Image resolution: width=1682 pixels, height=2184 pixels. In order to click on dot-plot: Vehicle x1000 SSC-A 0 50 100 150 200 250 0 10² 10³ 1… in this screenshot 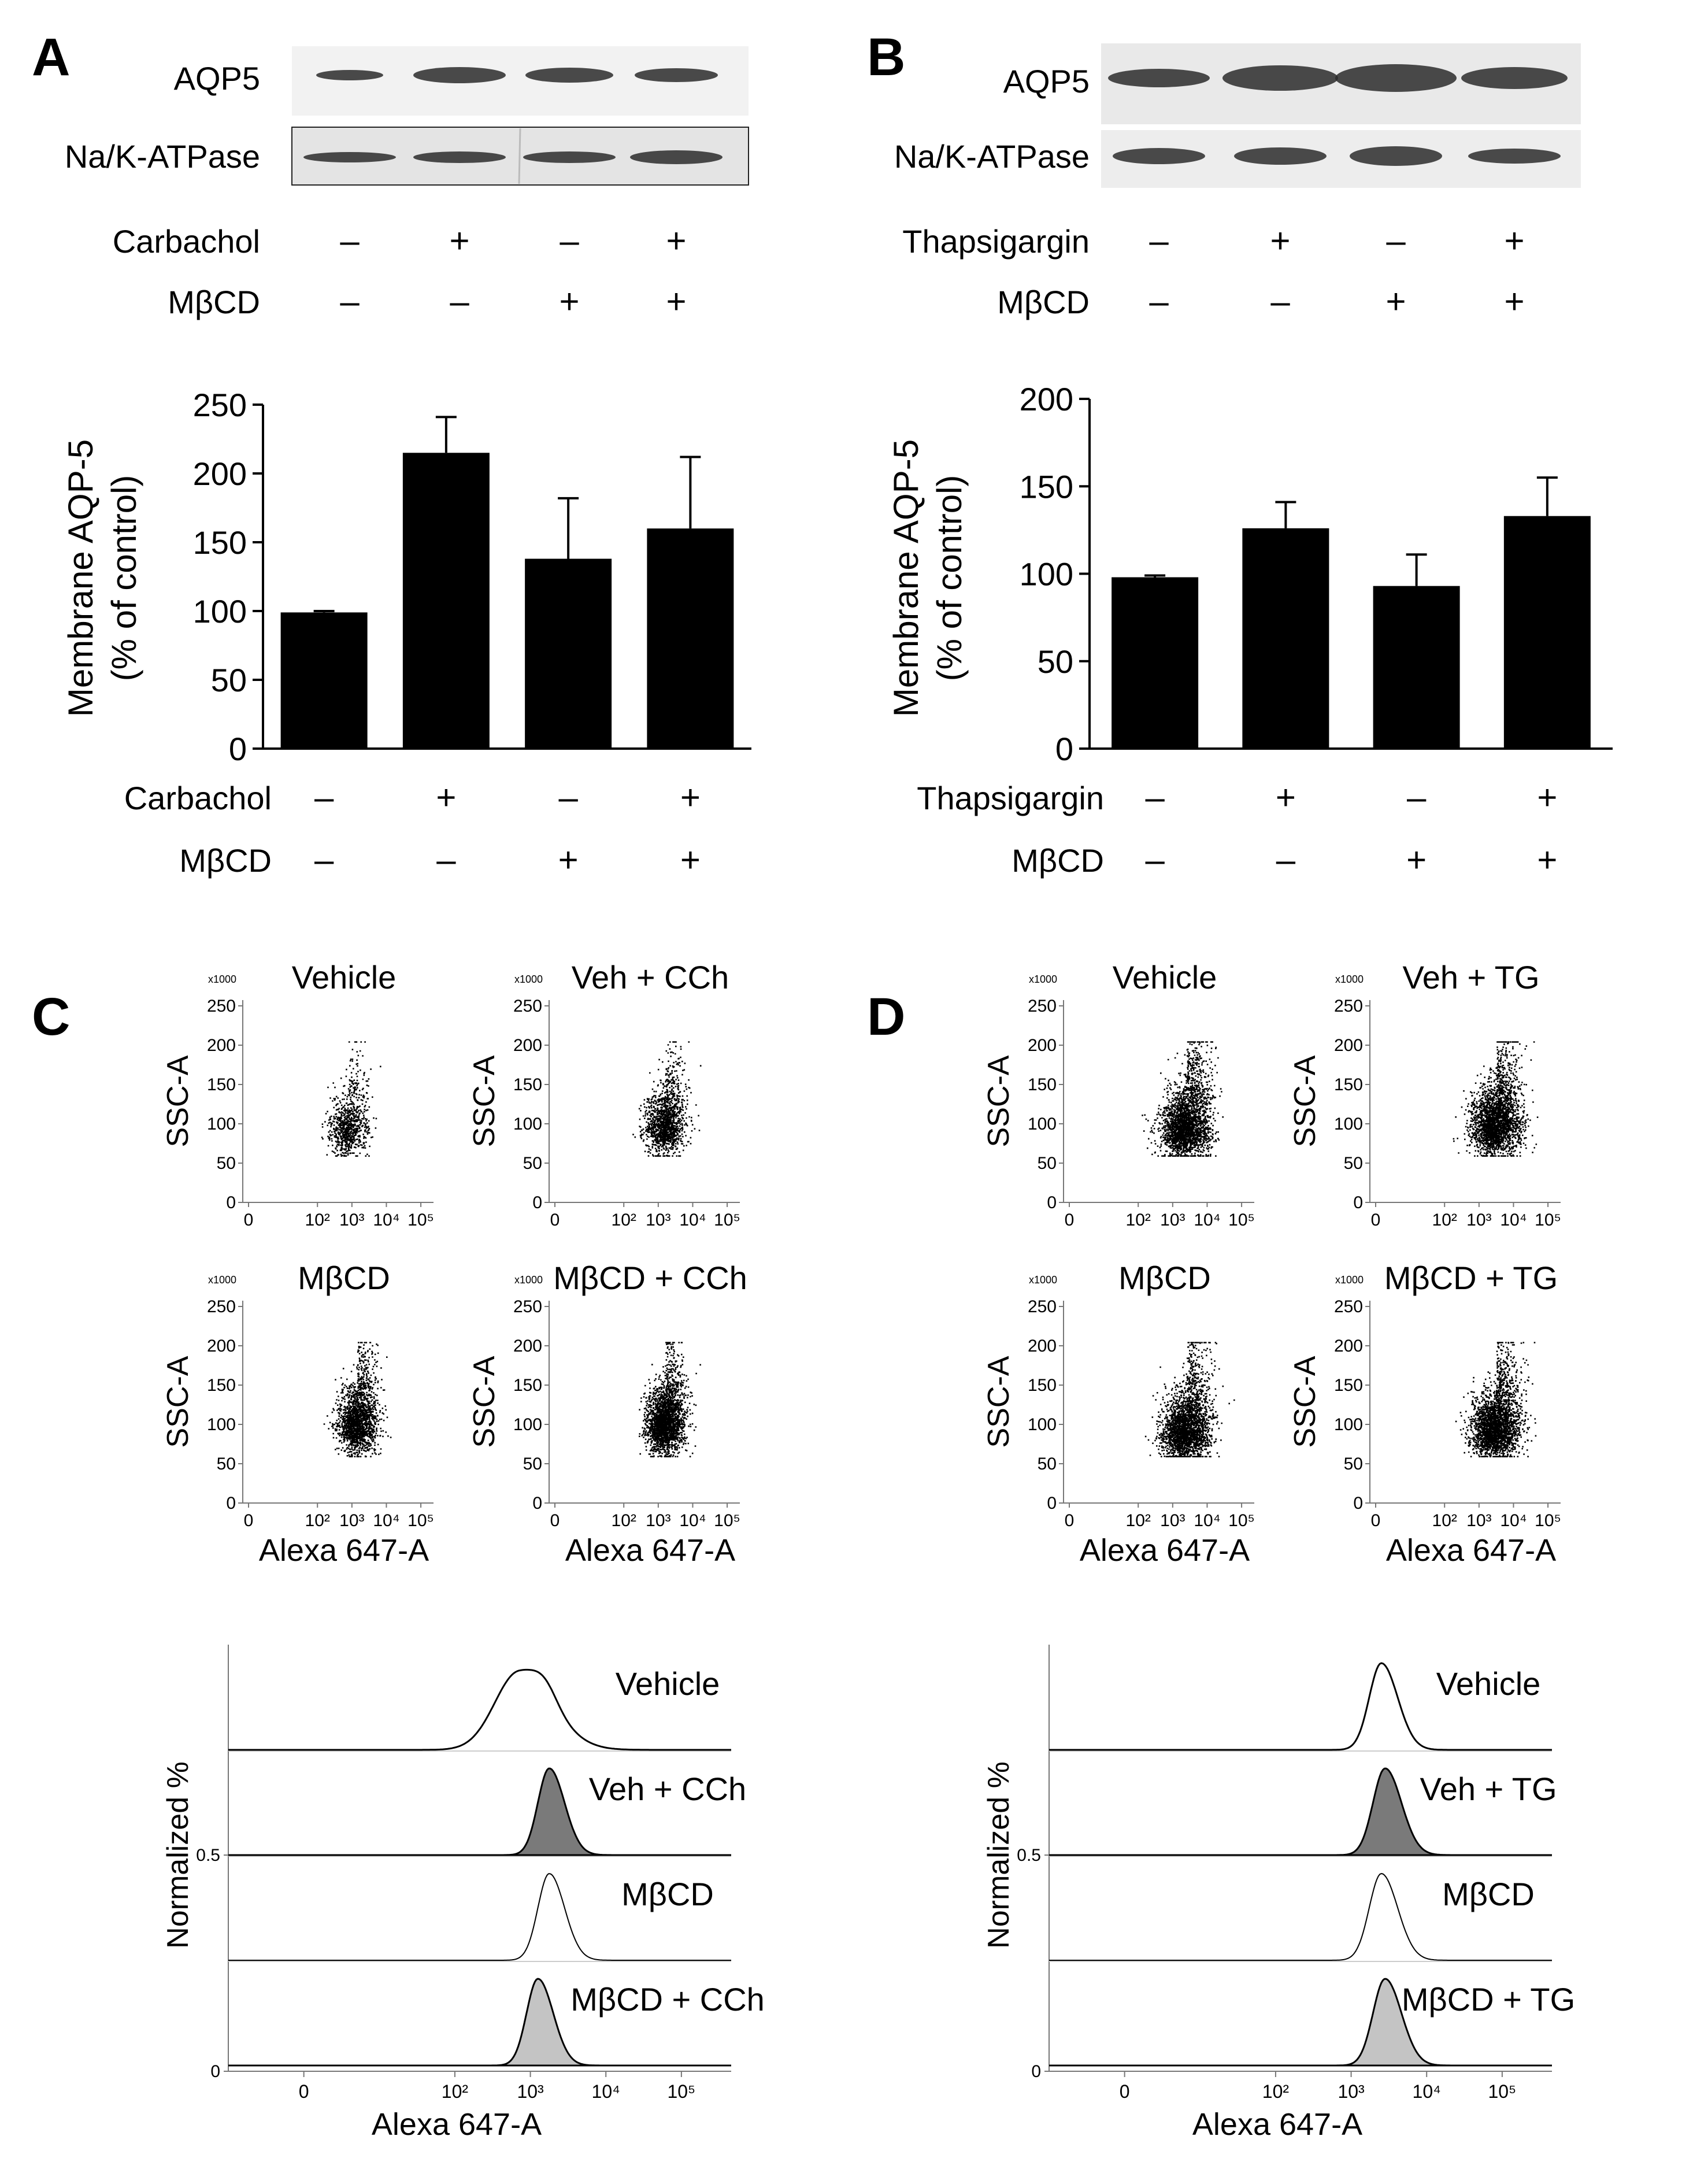, I will do `click(1118, 1094)`.